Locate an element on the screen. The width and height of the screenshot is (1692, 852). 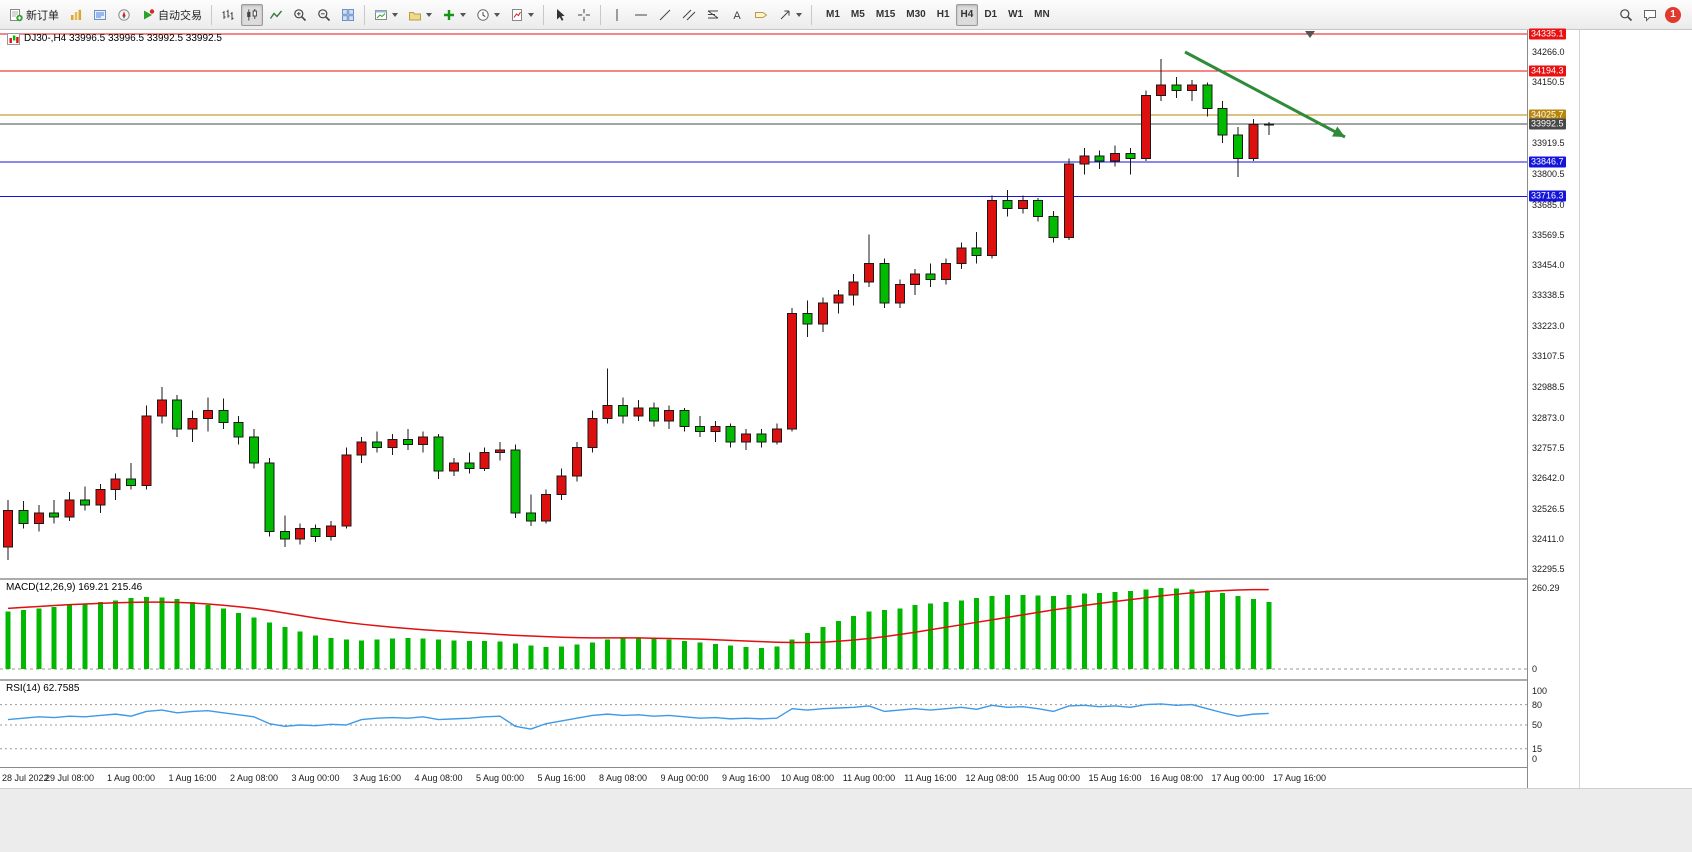
channel-button is located at coordinates (689, 15).